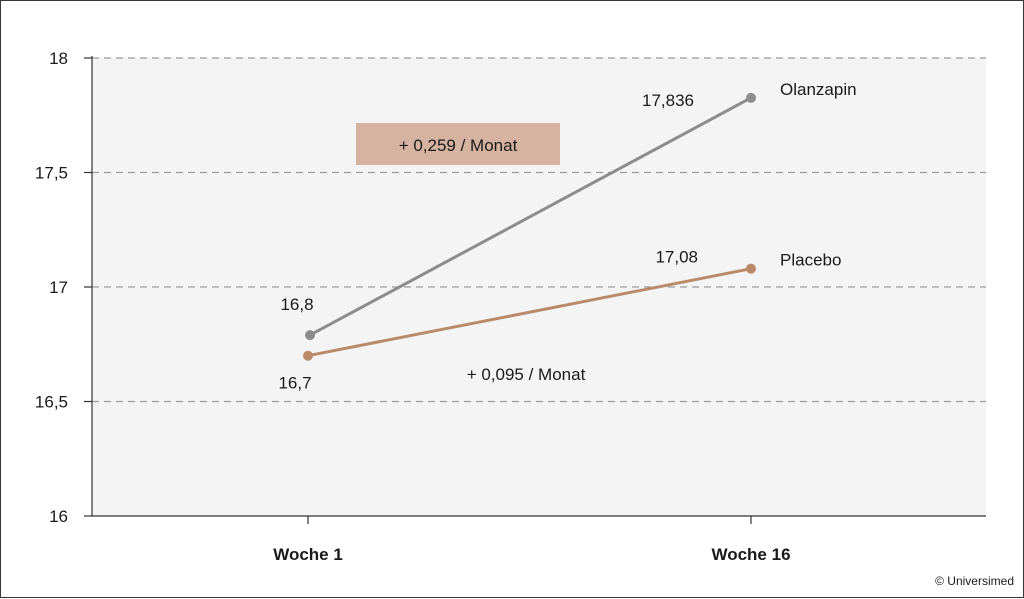 The width and height of the screenshot is (1024, 599). Describe the element at coordinates (308, 554) in the screenshot. I see `x-tick-label: Woche 1` at that location.